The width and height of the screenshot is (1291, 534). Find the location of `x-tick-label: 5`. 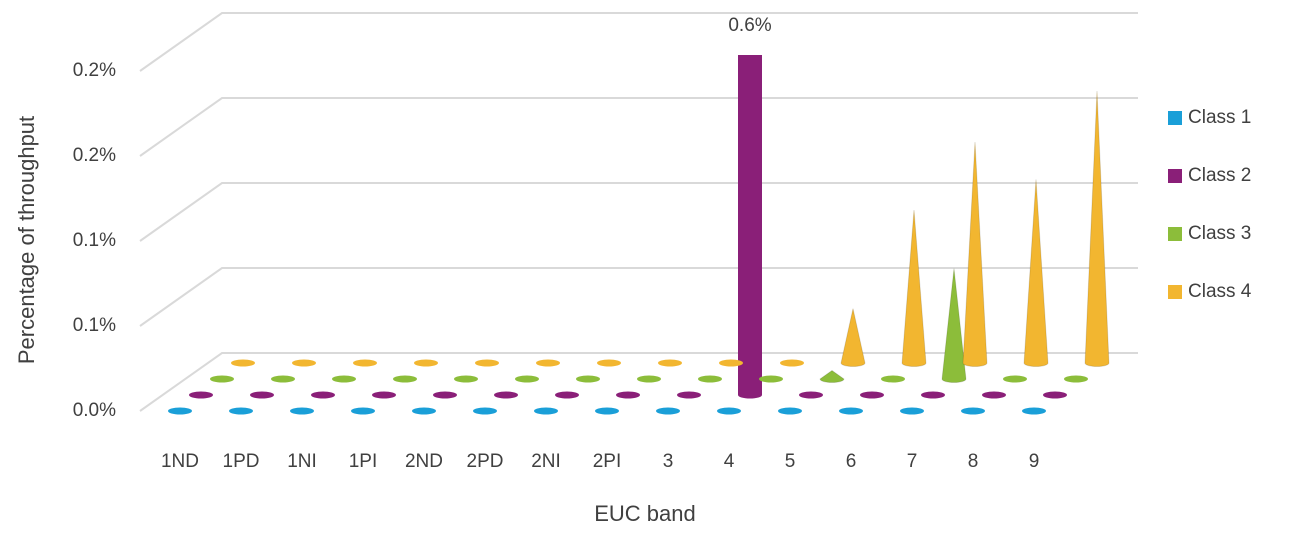

x-tick-label: 5 is located at coordinates (790, 461).